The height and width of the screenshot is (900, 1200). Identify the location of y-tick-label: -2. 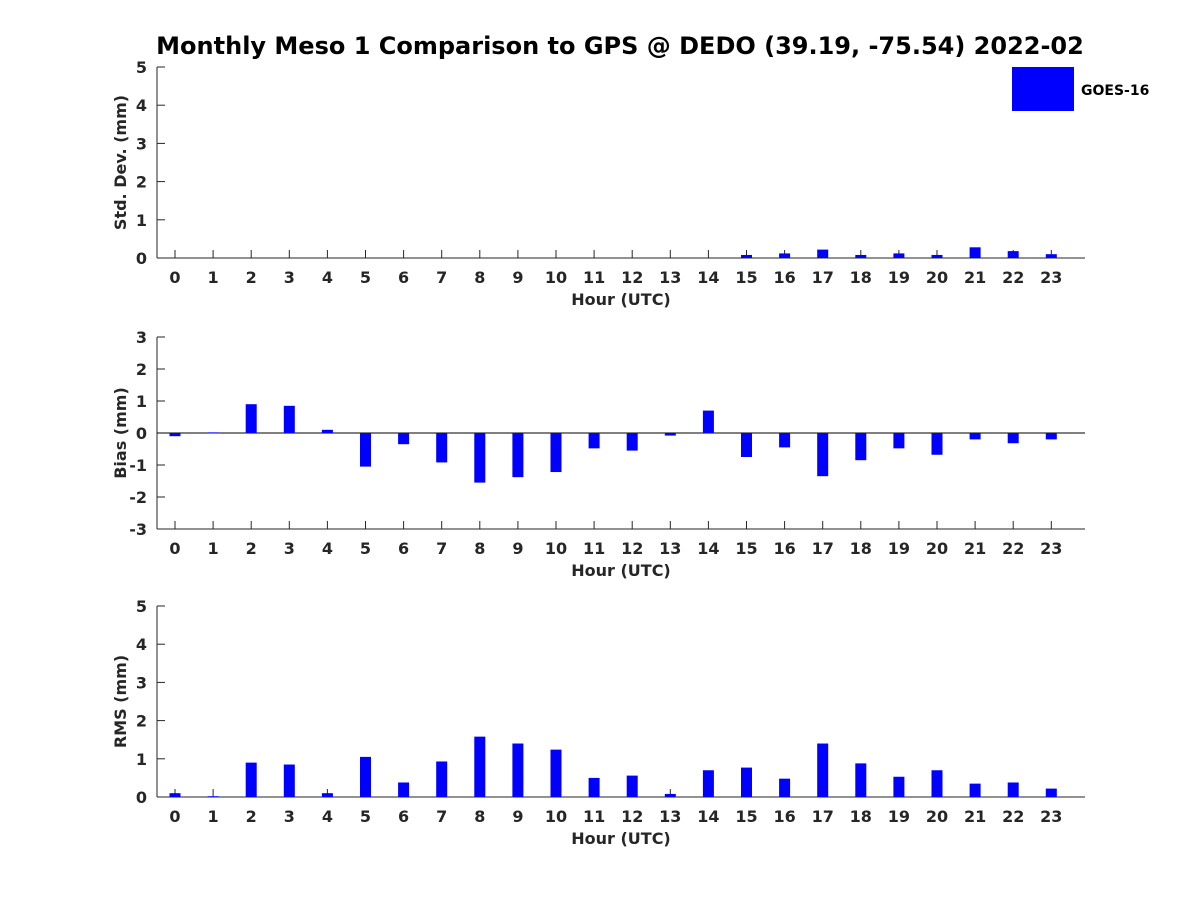
(138, 497).